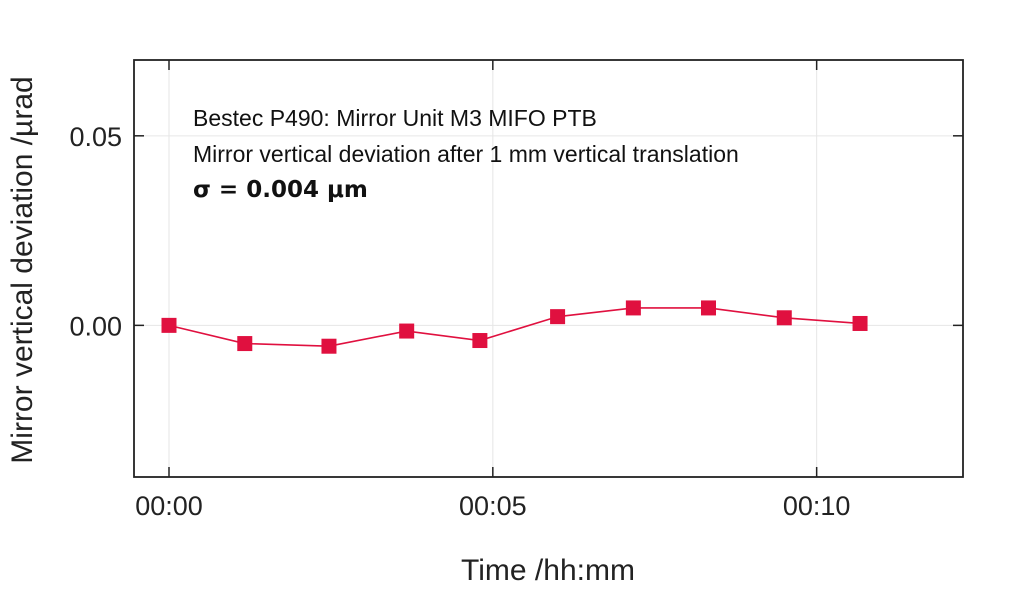 The height and width of the screenshot is (589, 1024). What do you see at coordinates (817, 506) in the screenshot?
I see `x-tick-label-2: 00:10` at bounding box center [817, 506].